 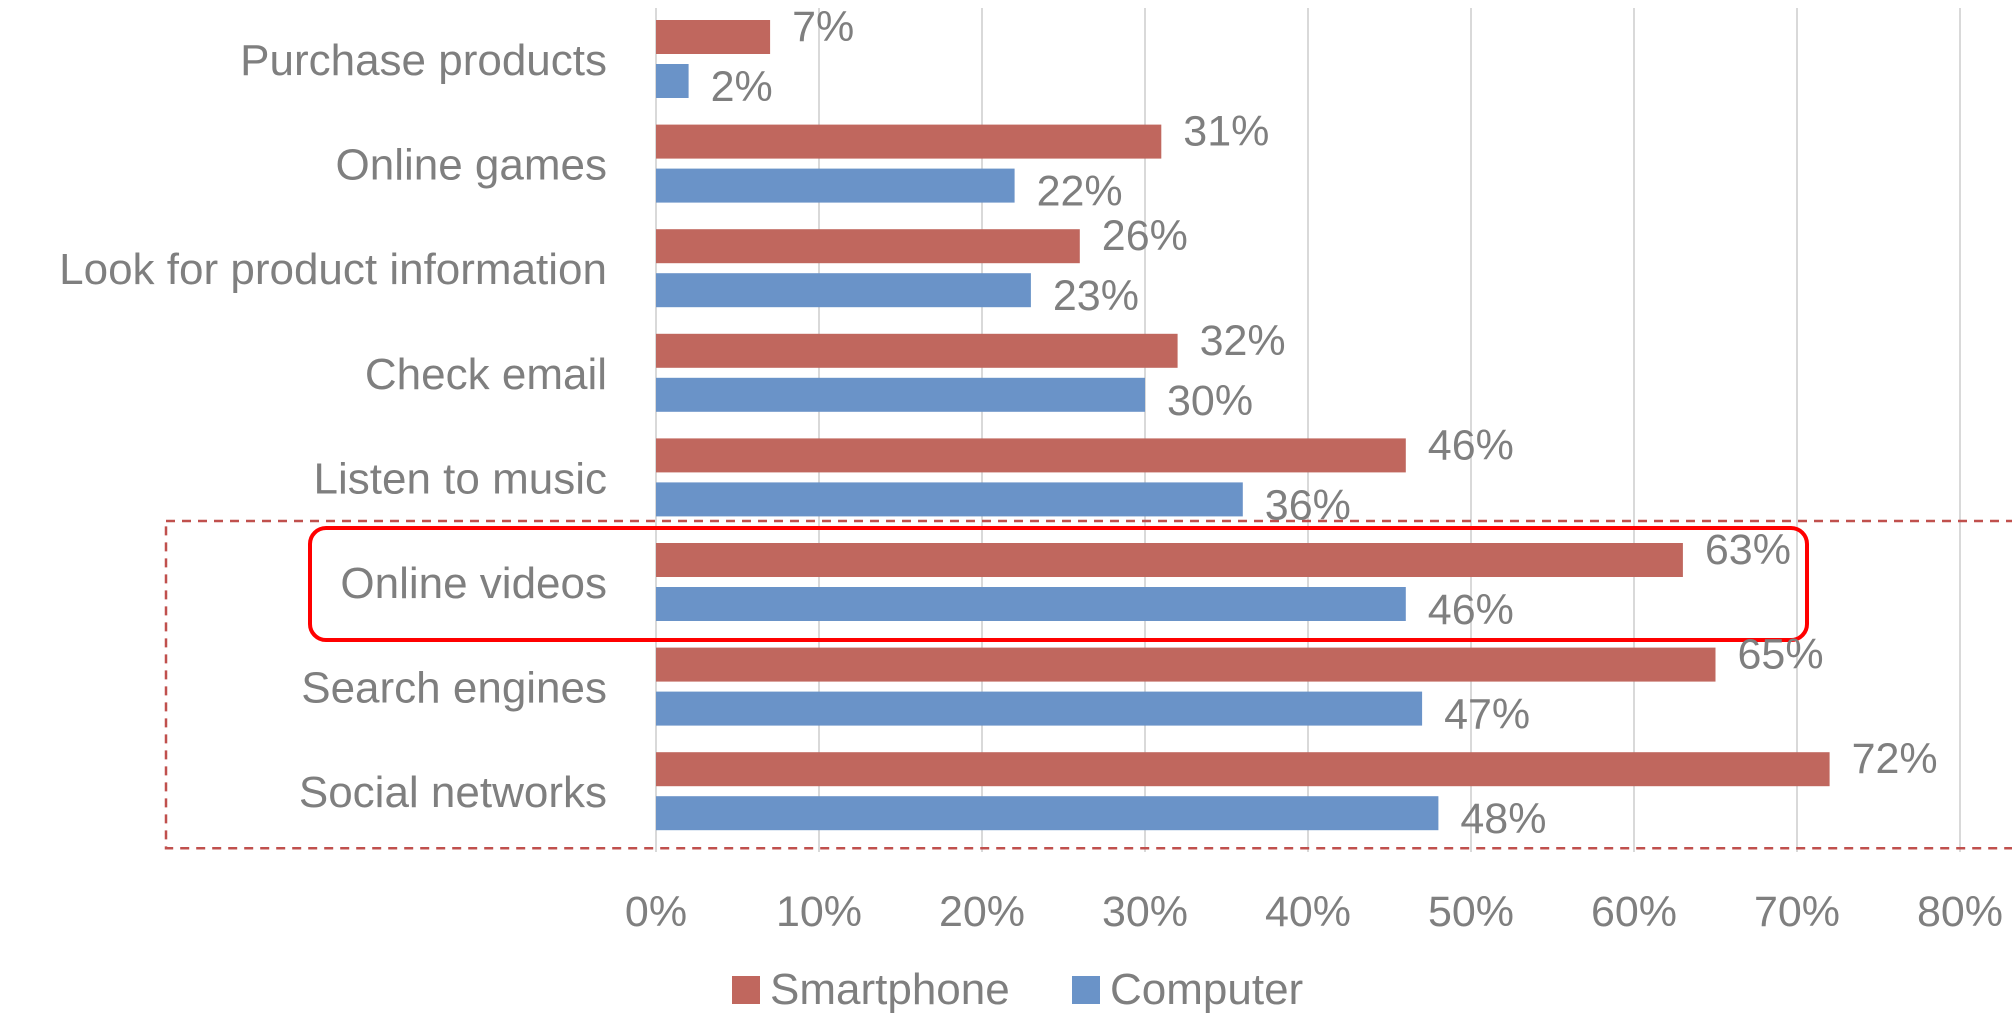 I want to click on category-label-look-for-product-information: Look for product information, so click(x=333, y=269).